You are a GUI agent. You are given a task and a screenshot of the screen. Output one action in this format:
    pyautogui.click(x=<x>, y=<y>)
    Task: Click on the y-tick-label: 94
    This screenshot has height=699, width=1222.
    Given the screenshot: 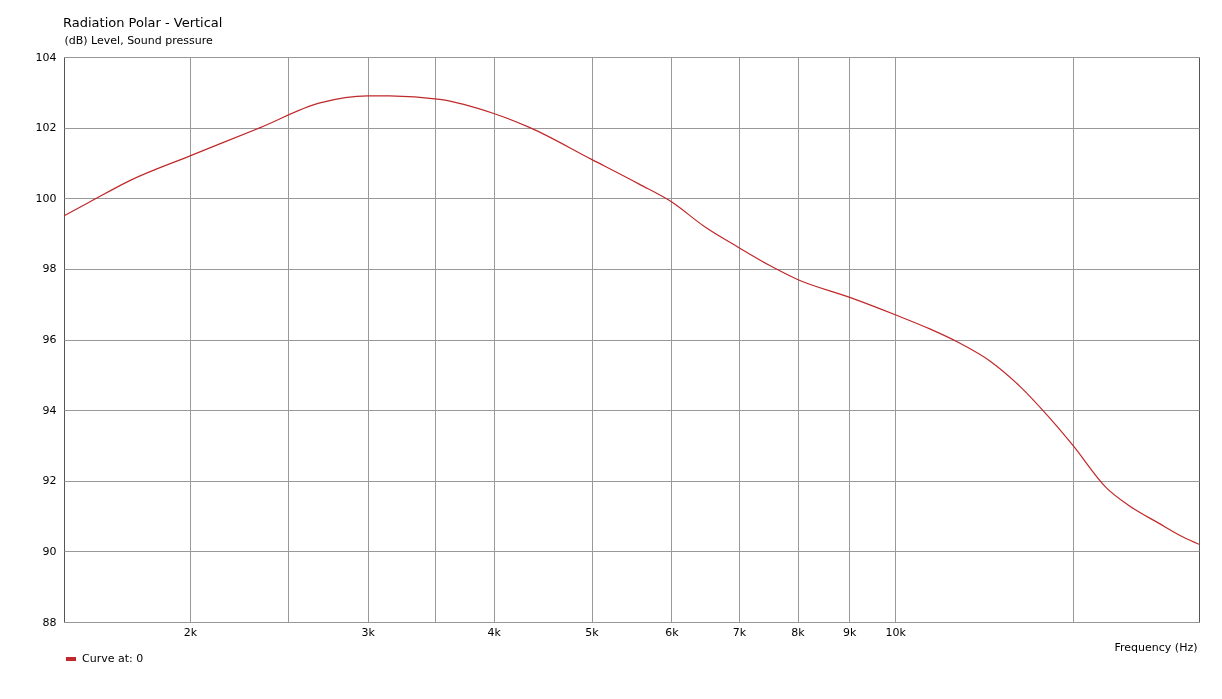 What is the action you would take?
    pyautogui.click(x=49, y=410)
    